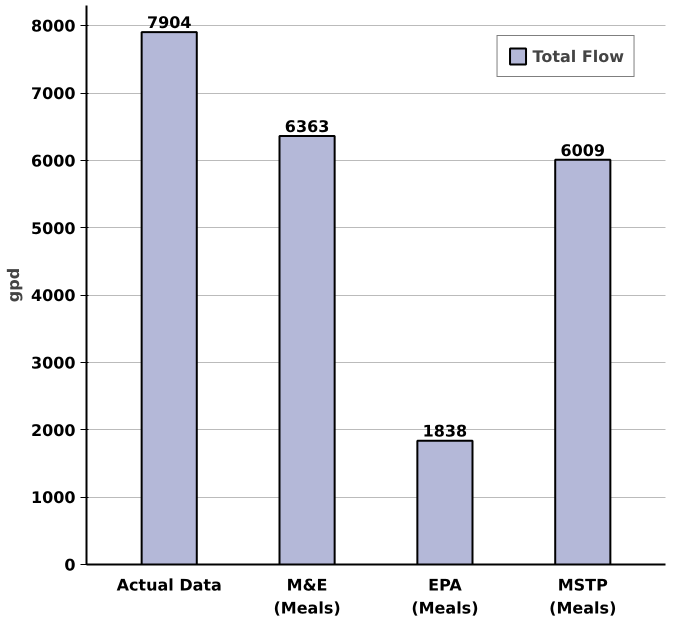  Describe the element at coordinates (13, 285) in the screenshot. I see `y-axis-title: gpd` at that location.